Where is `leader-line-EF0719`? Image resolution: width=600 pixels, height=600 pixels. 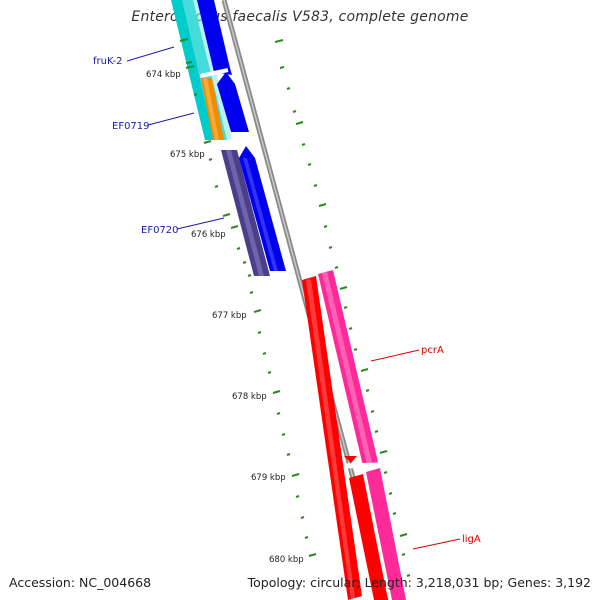 leader-line-EF0719 is located at coordinates (171, 119).